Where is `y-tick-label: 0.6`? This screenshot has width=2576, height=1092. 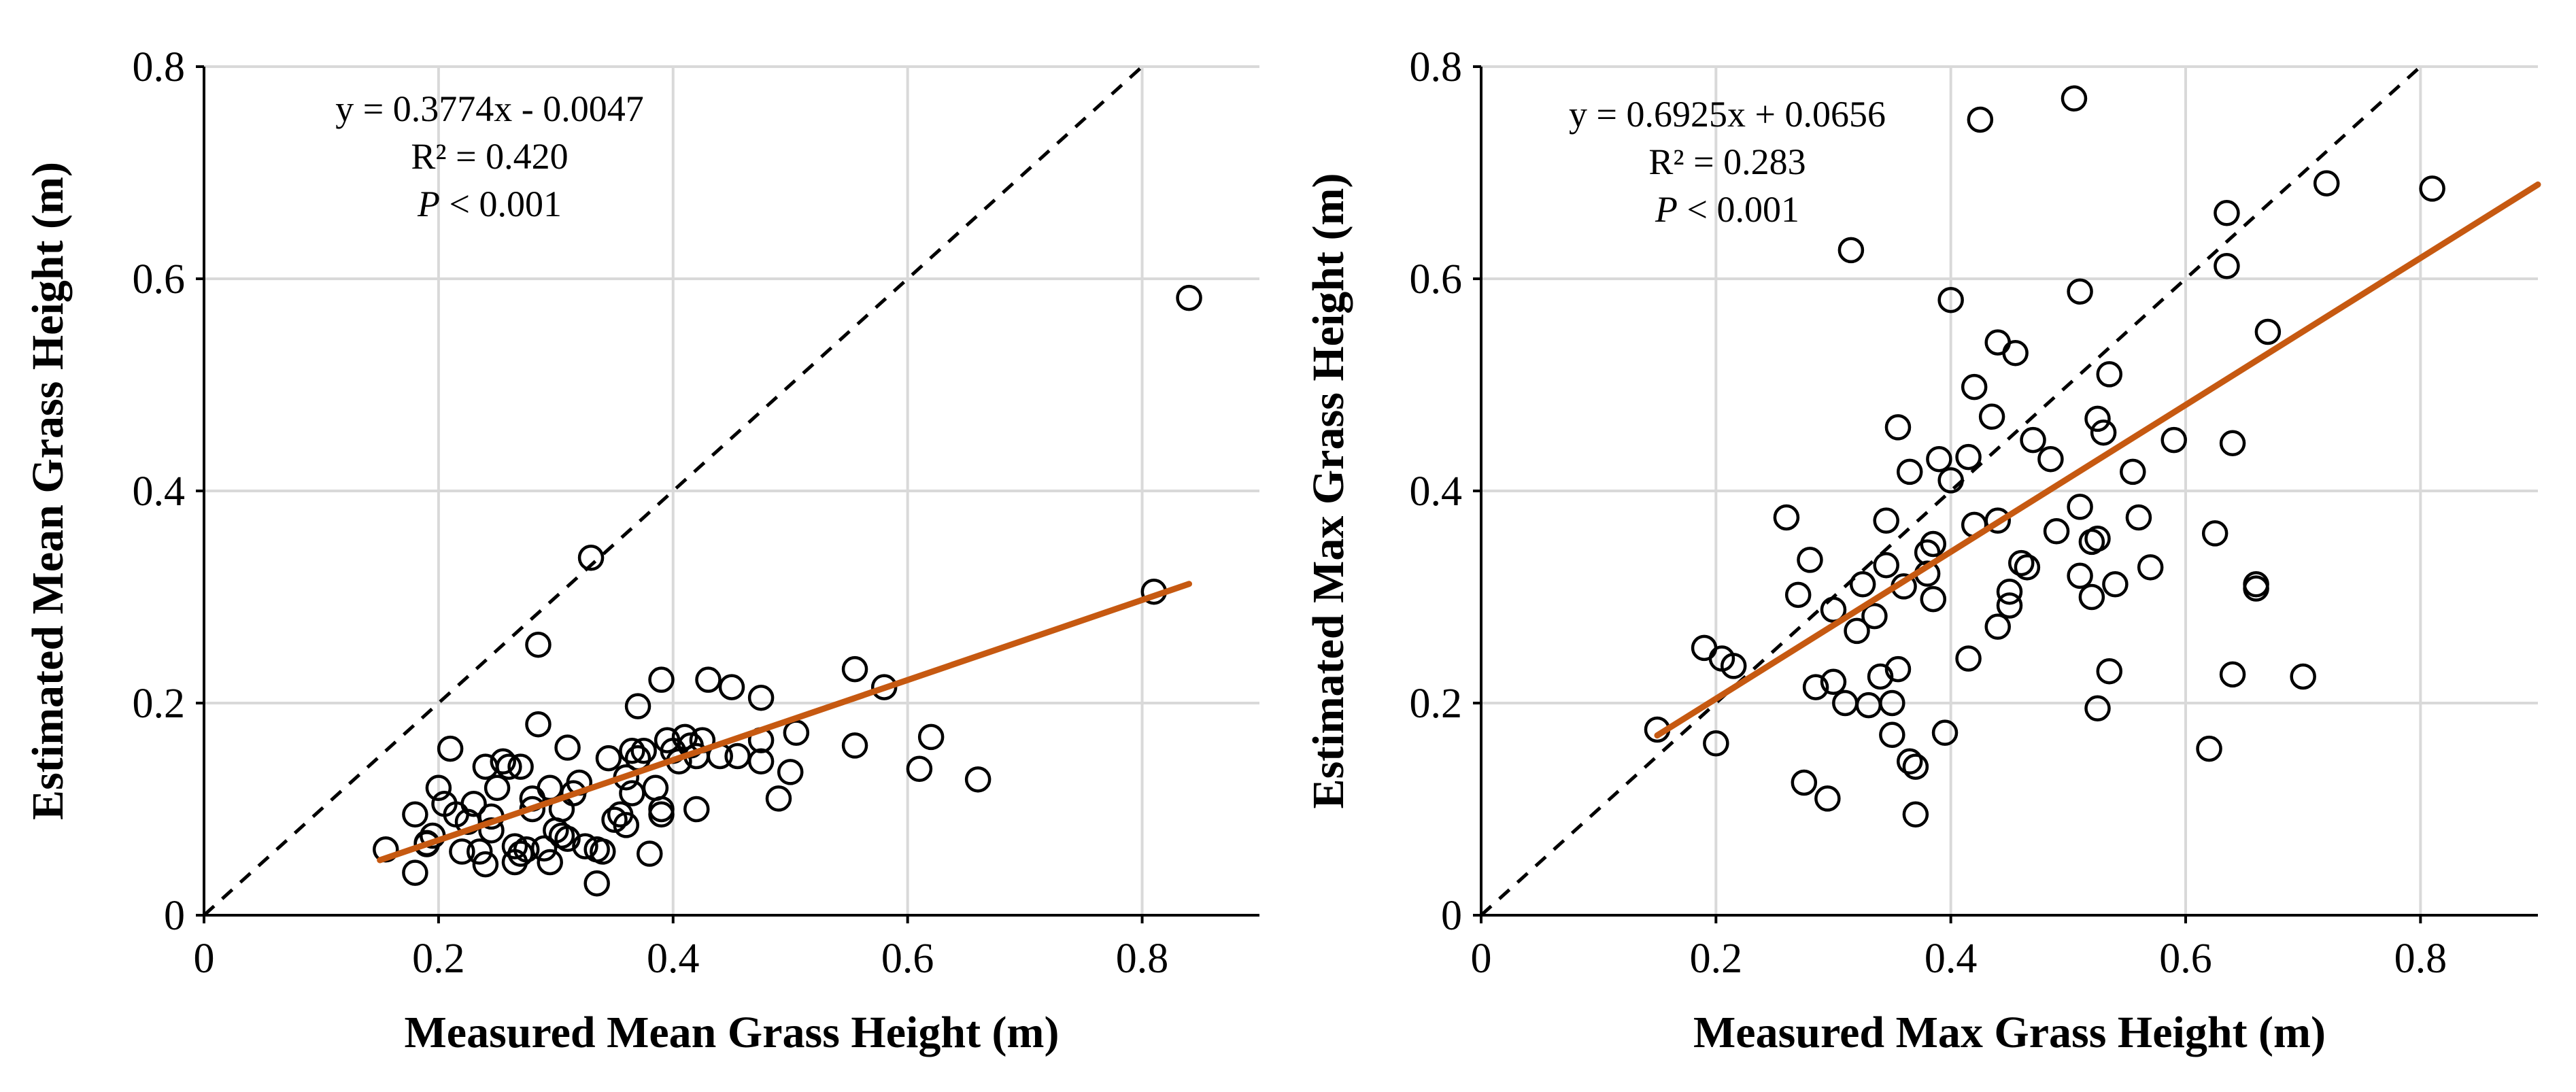
y-tick-label: 0.6 is located at coordinates (159, 280).